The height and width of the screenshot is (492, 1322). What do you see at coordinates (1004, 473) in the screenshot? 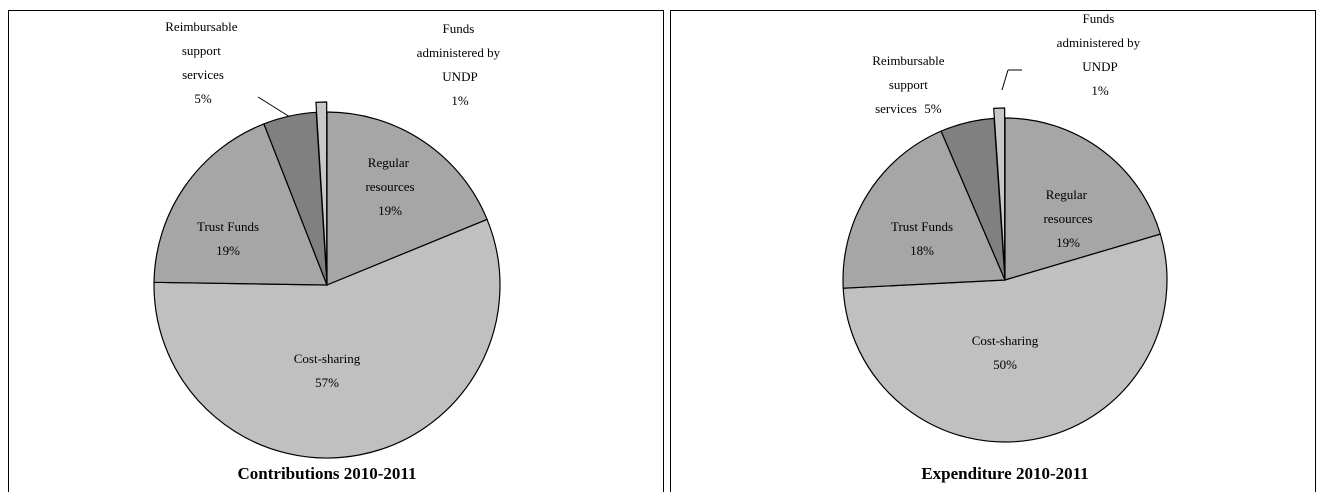
I see `chart-title: Expenditure 2010-2011` at bounding box center [1004, 473].